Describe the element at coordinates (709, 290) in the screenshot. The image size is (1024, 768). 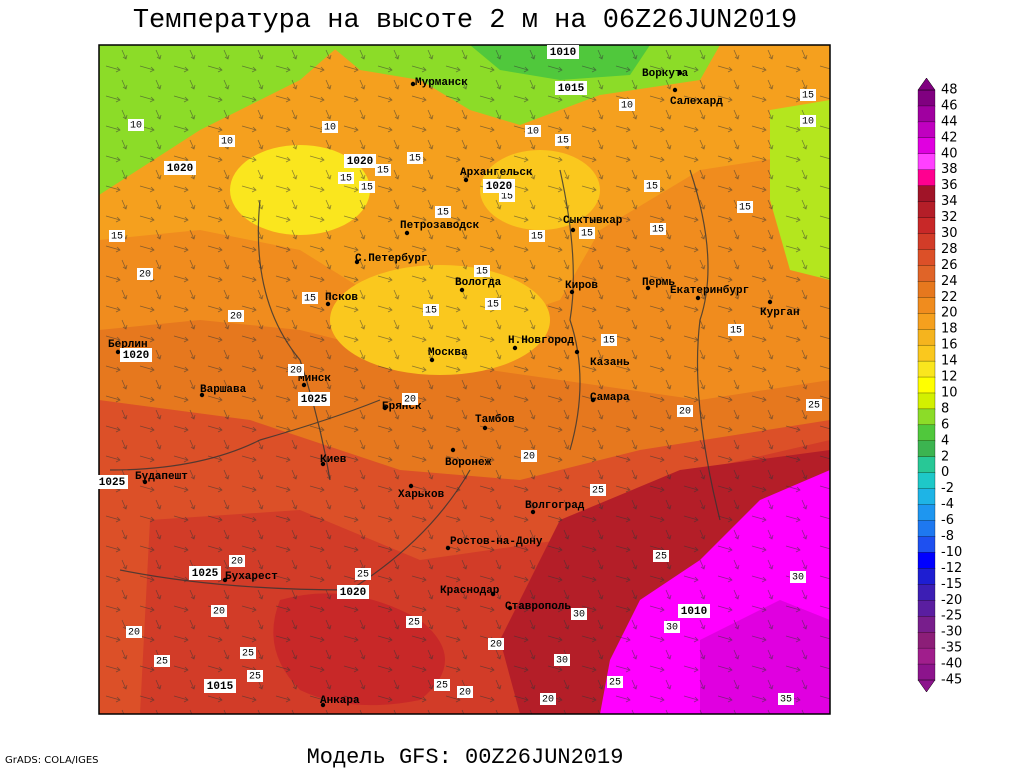
I see `city-label: Екатеринбург` at that location.